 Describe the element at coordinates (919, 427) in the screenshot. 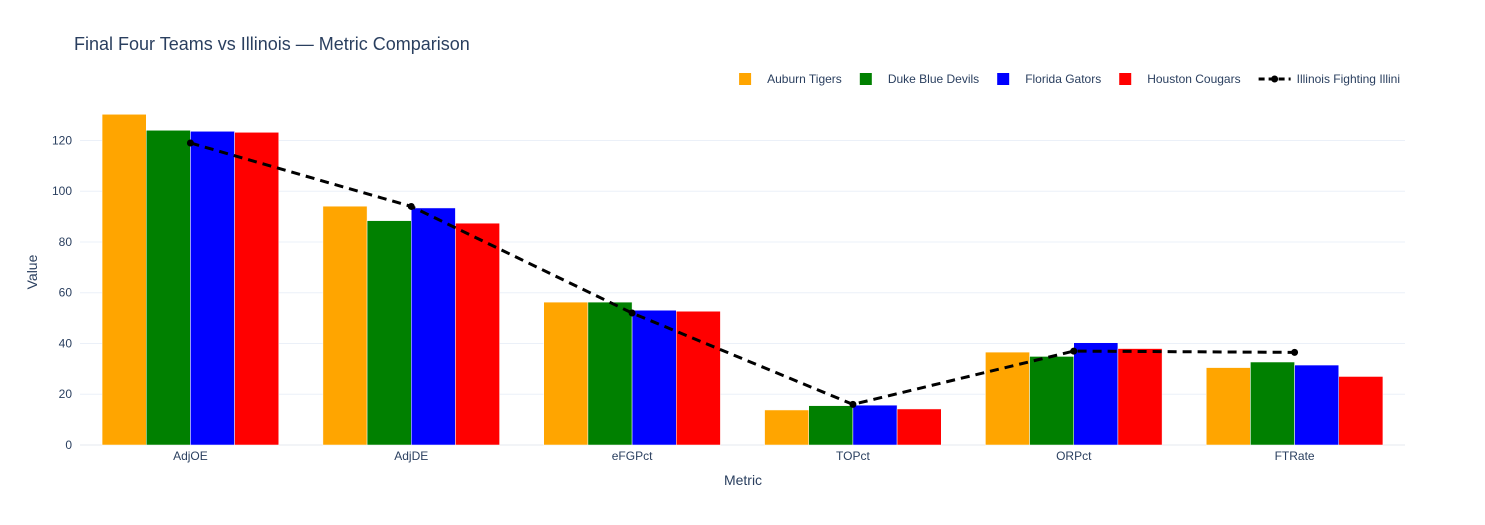

I see `bar-houston-cougars-topct` at that location.